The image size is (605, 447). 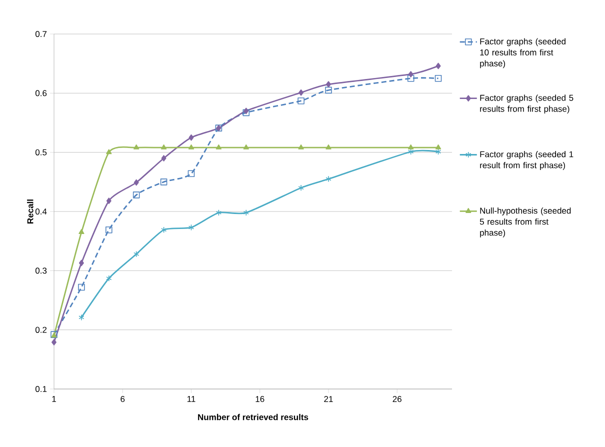 I want to click on y-axis-title: Recall, so click(x=30, y=212).